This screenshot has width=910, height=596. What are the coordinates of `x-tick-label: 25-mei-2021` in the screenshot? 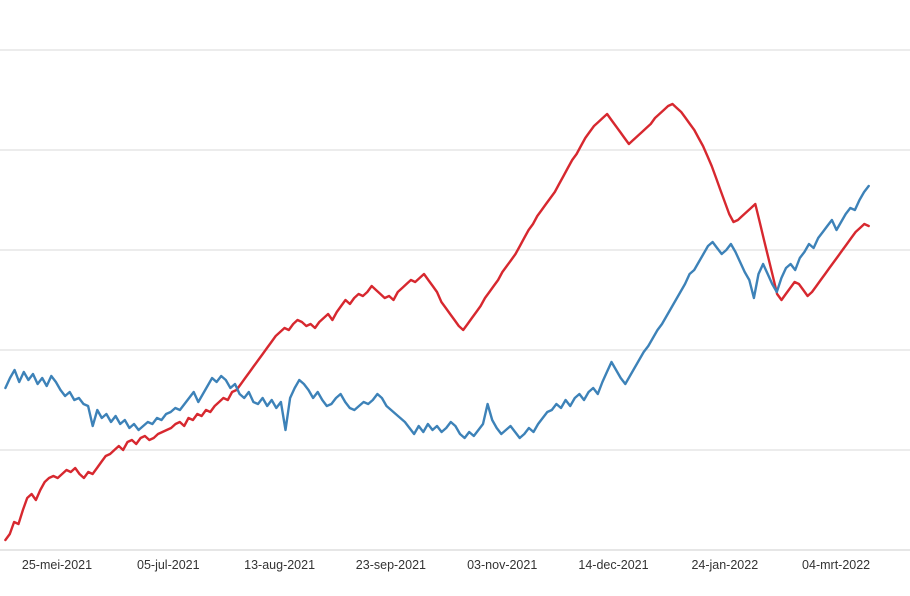 It's located at (57, 565).